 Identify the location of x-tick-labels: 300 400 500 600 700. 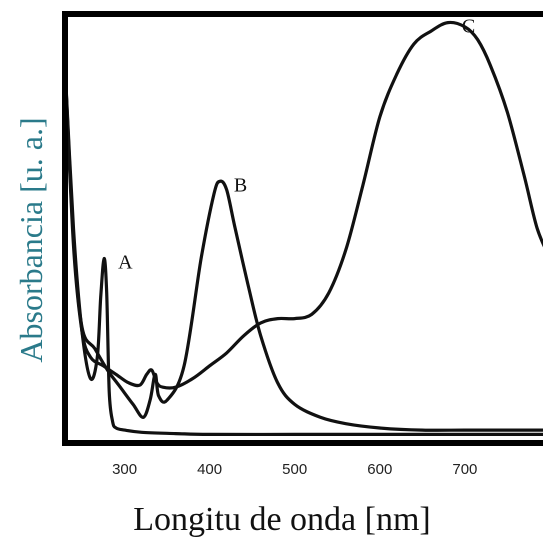
(294, 469).